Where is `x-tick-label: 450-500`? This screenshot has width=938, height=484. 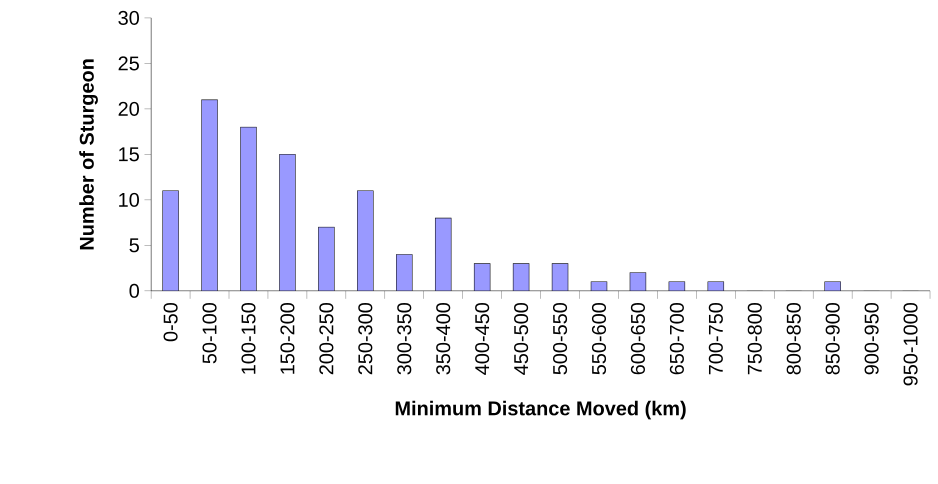
x-tick-label: 450-500 is located at coordinates (521, 338).